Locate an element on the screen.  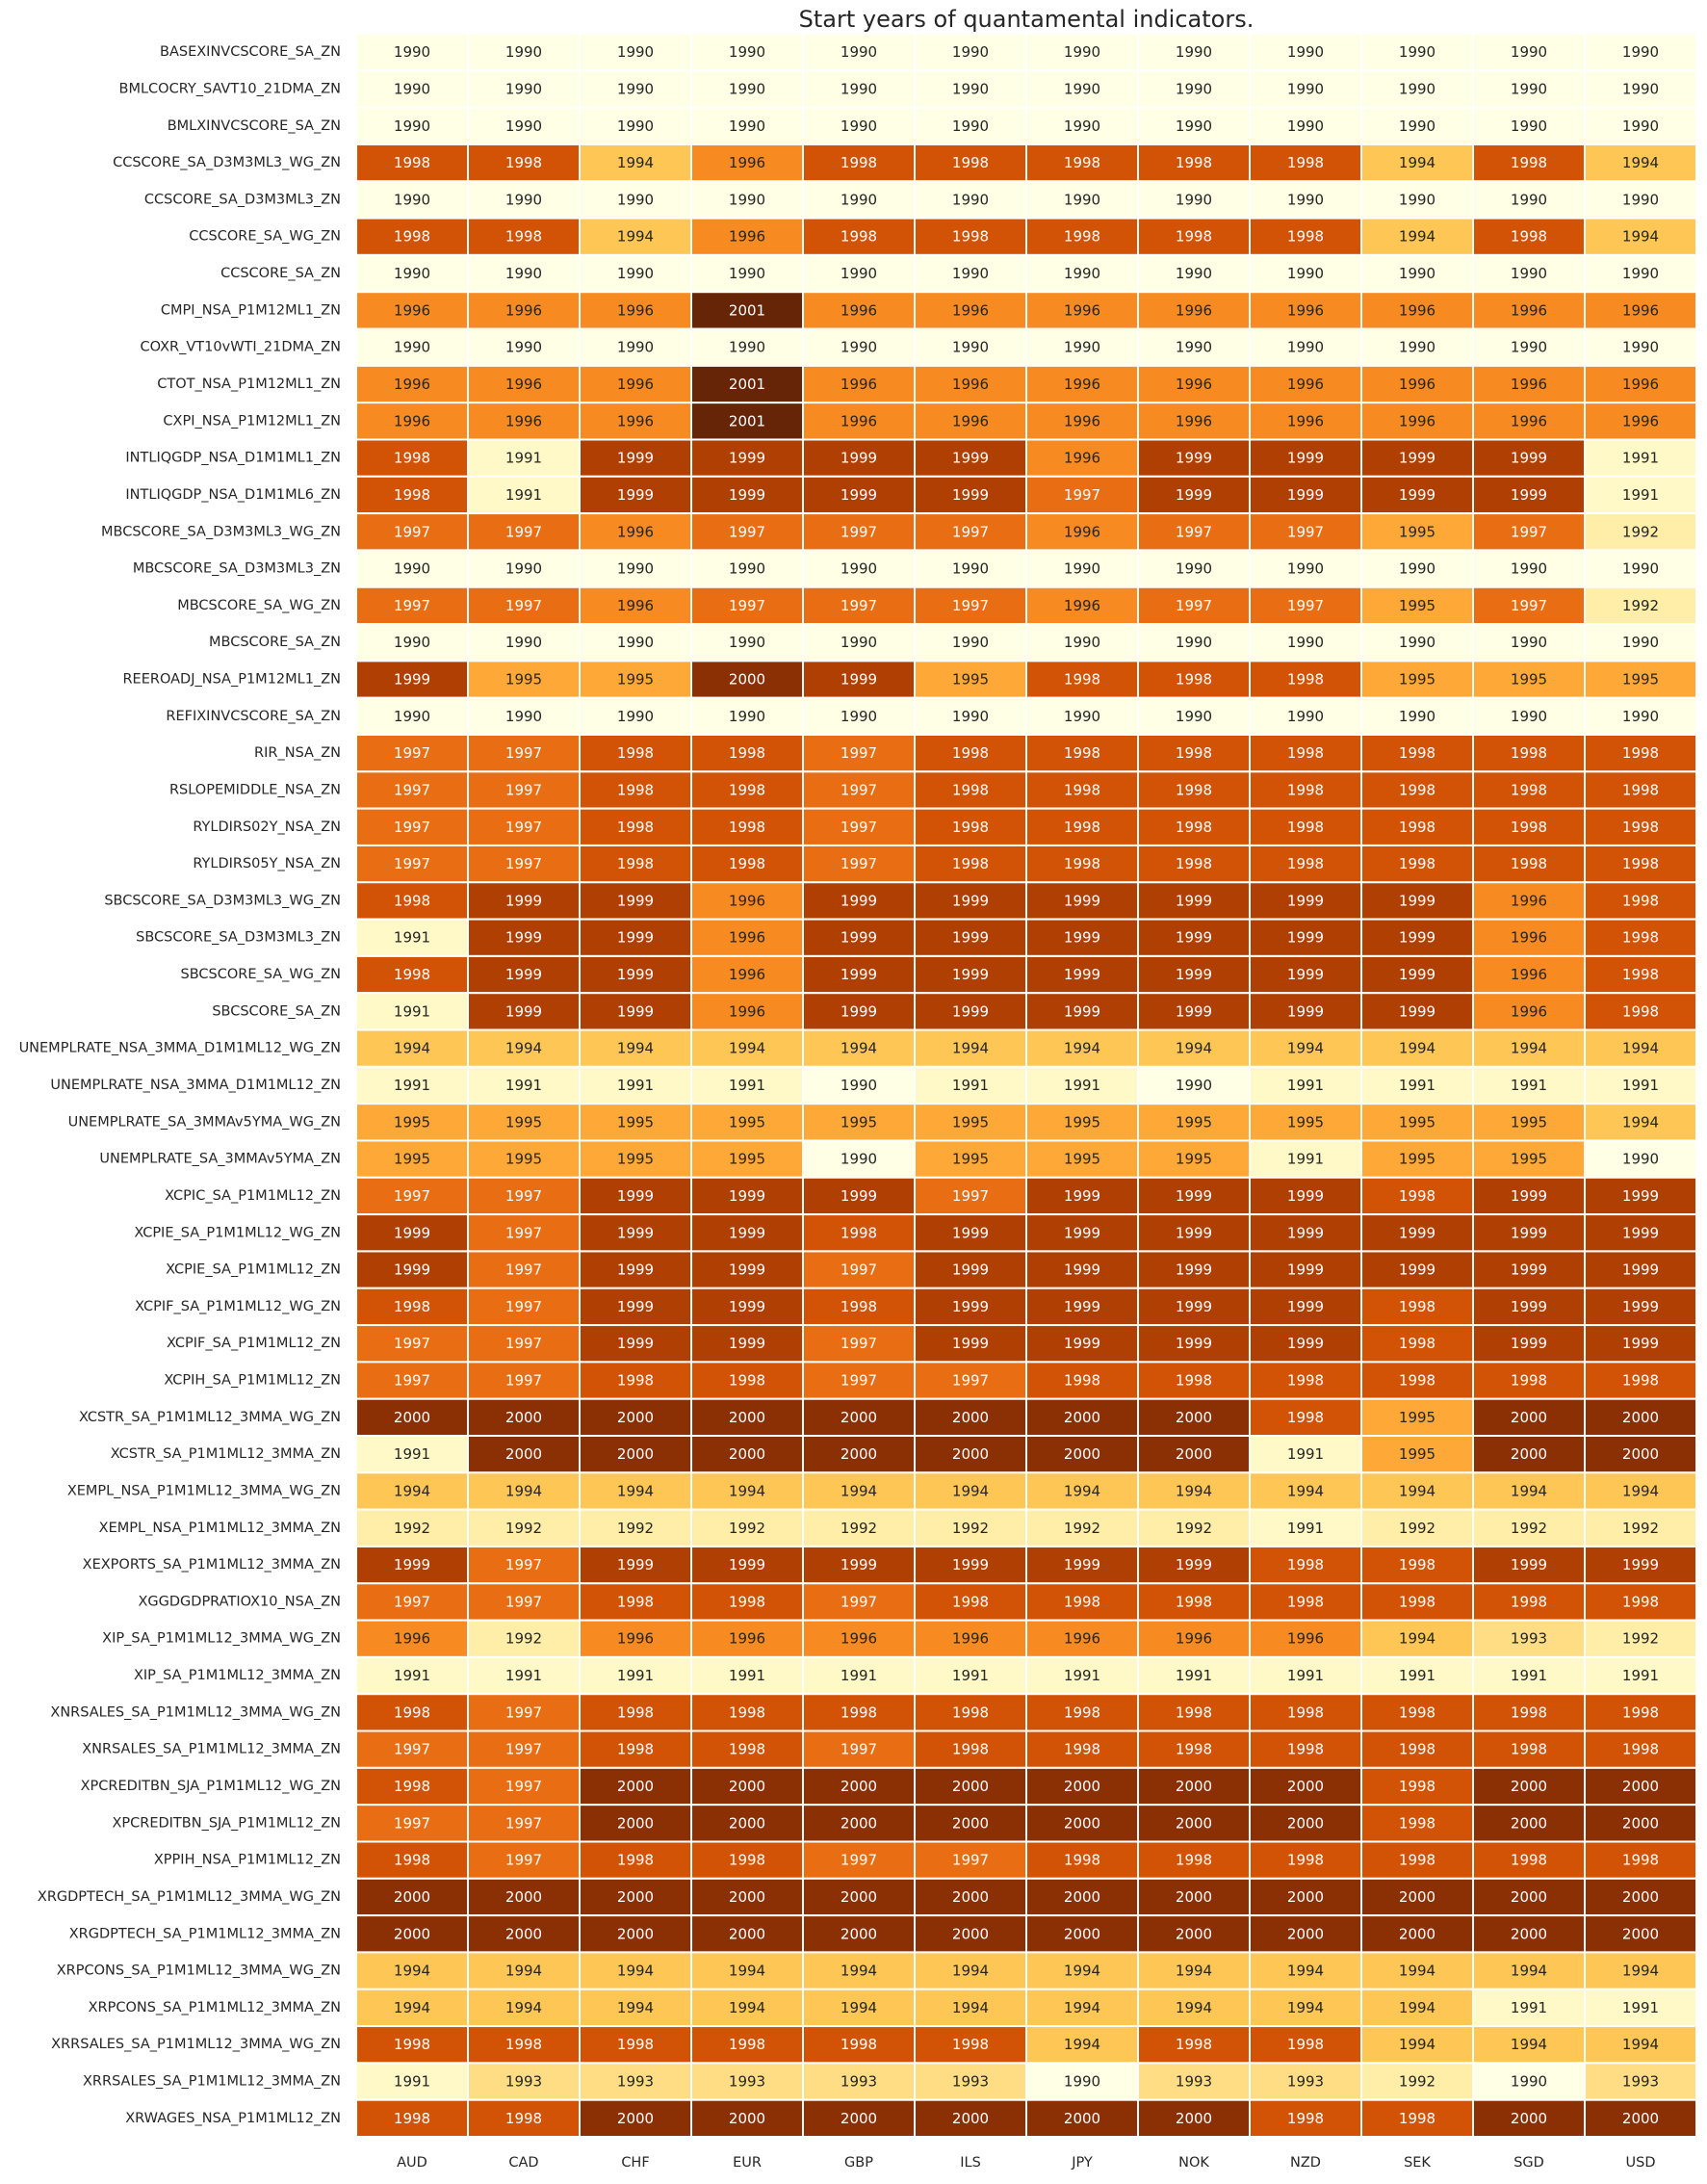
cell-value-label: 1992 is located at coordinates (859, 1528).